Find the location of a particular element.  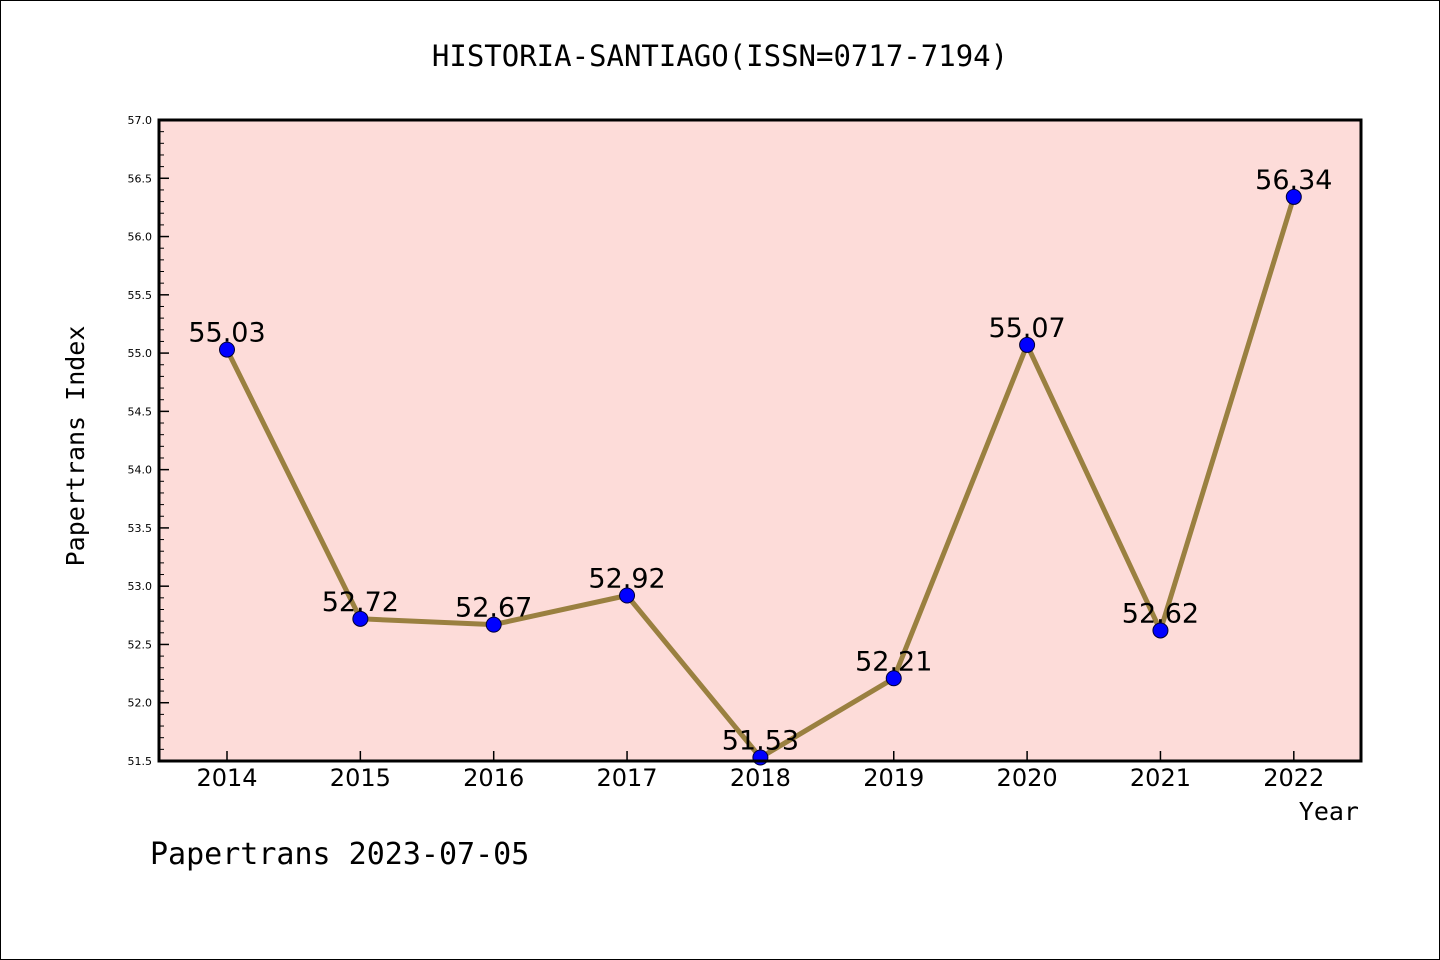

x-tick-label: 2014 is located at coordinates (226, 778).